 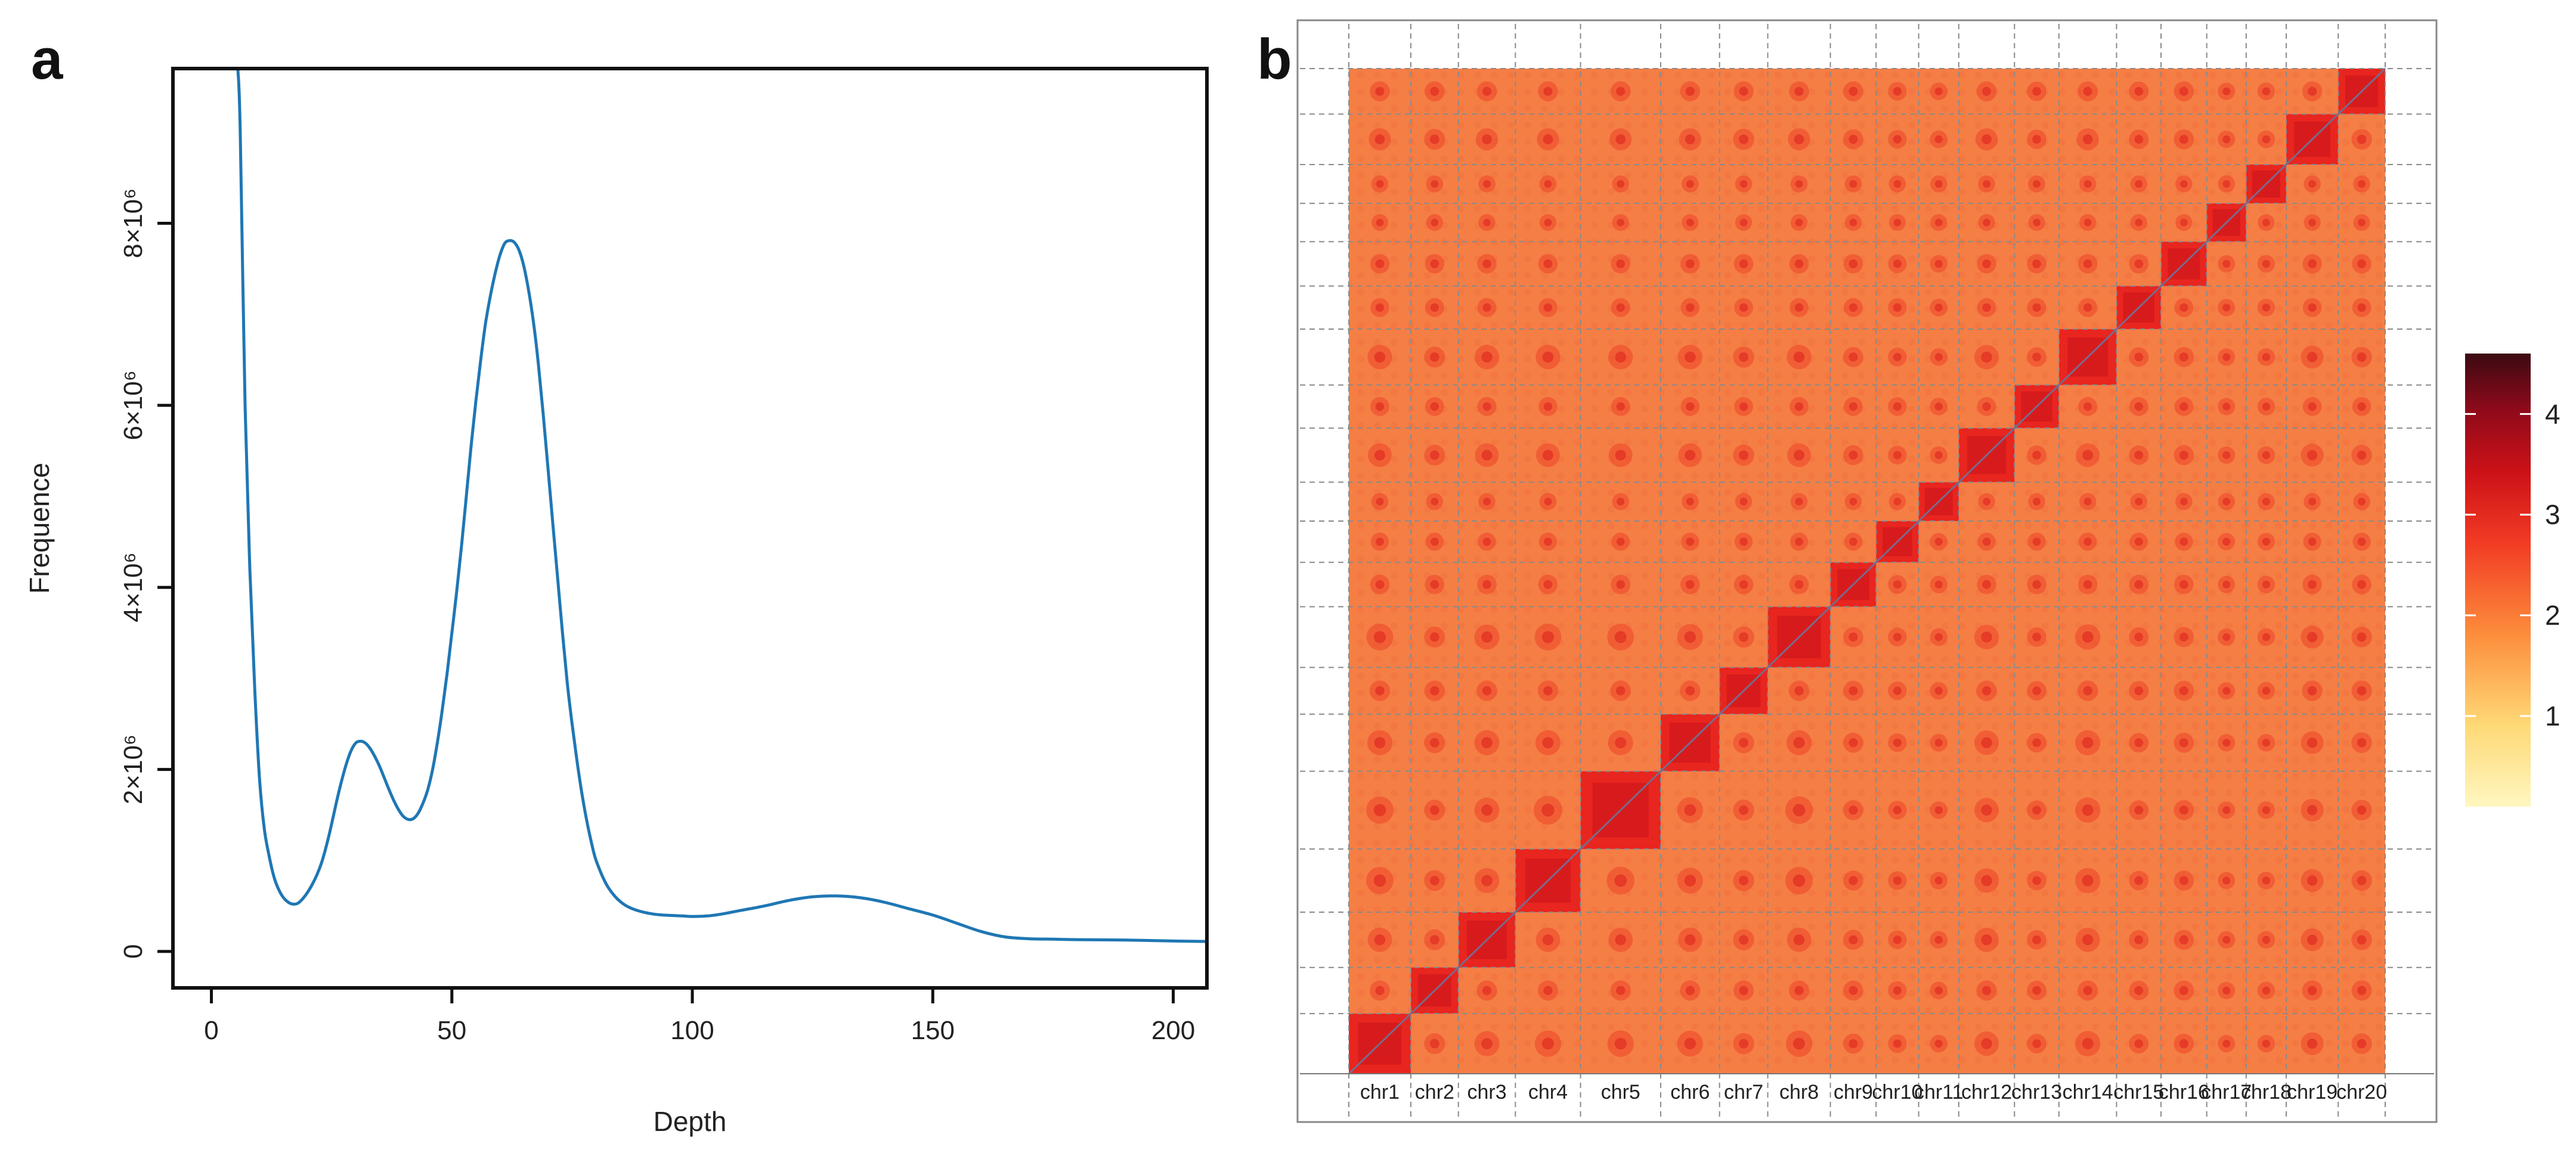 What do you see at coordinates (933, 1030) in the screenshot?
I see `x-tick-label: 150` at bounding box center [933, 1030].